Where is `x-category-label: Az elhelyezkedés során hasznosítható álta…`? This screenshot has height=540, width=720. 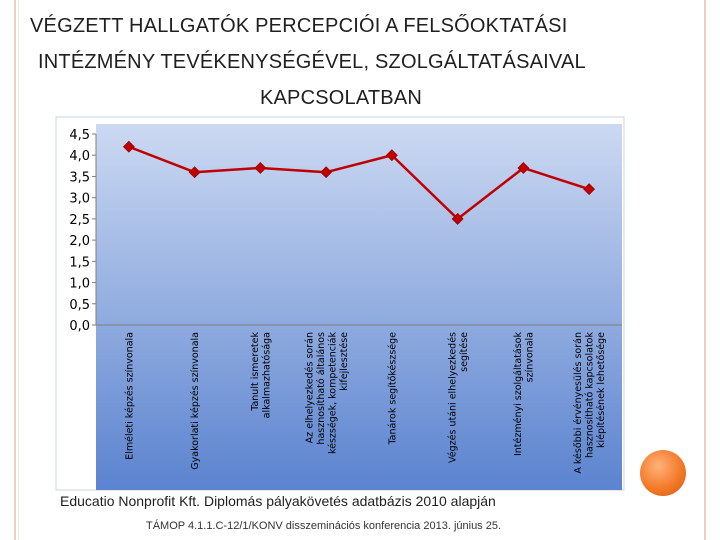
x-category-label: Az elhelyezkedés során hasznosítható álta… is located at coordinates (327, 393).